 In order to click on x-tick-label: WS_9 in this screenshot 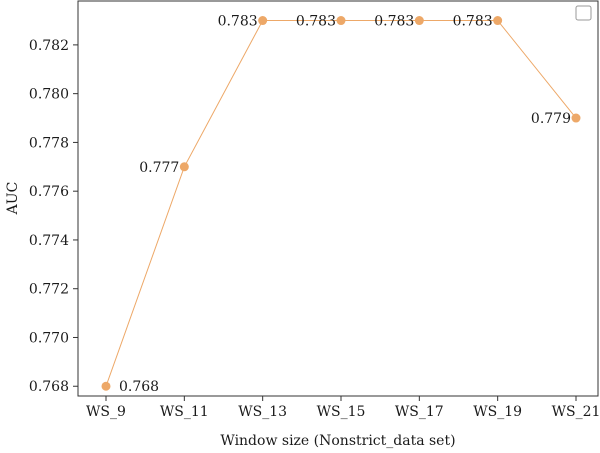, I will do `click(106, 412)`.